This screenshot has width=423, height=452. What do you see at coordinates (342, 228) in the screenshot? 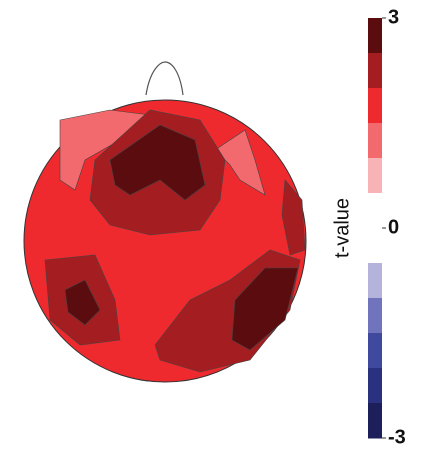
I see `colorbar-label: t-value` at bounding box center [342, 228].